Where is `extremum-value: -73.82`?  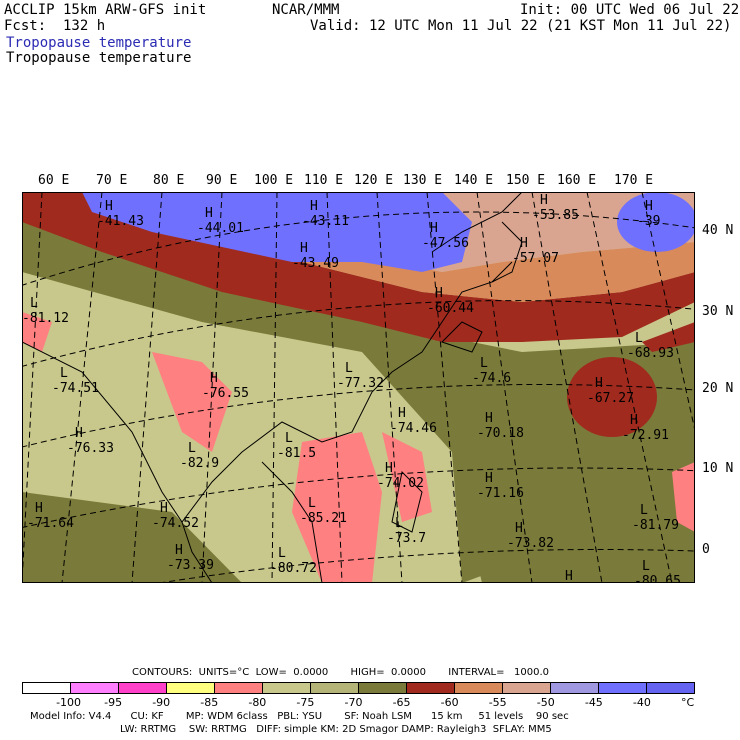
extremum-value: -73.82 is located at coordinates (530, 543).